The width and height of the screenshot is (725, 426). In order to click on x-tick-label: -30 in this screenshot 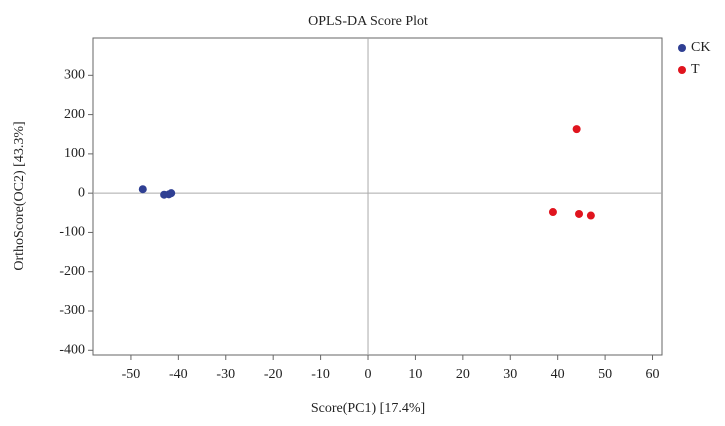, I will do `click(225, 374)`.